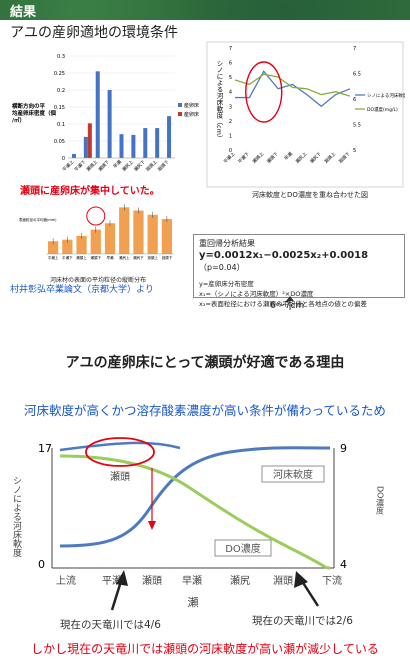 This screenshot has height=659, width=410. I want to click on grain-size-bar-chart: 表面粒径の平均値(mm) 平瀬上 平瀬下 瀬頭上 瀬頭下 早瀬 瀬尻上 瀬尻下 淵頭上 淵頭下, so click(96, 232).